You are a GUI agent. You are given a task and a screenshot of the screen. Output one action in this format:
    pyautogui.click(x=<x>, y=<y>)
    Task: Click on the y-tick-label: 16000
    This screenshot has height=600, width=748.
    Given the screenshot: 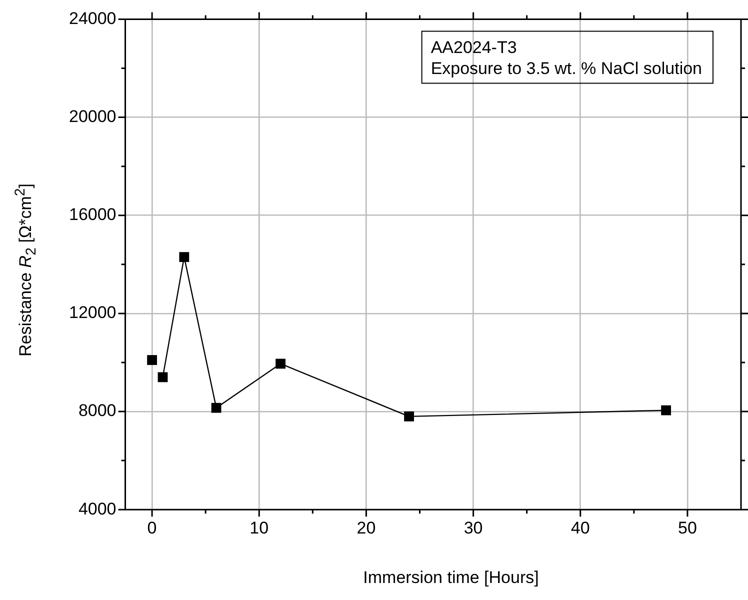 What is the action you would take?
    pyautogui.click(x=92, y=214)
    